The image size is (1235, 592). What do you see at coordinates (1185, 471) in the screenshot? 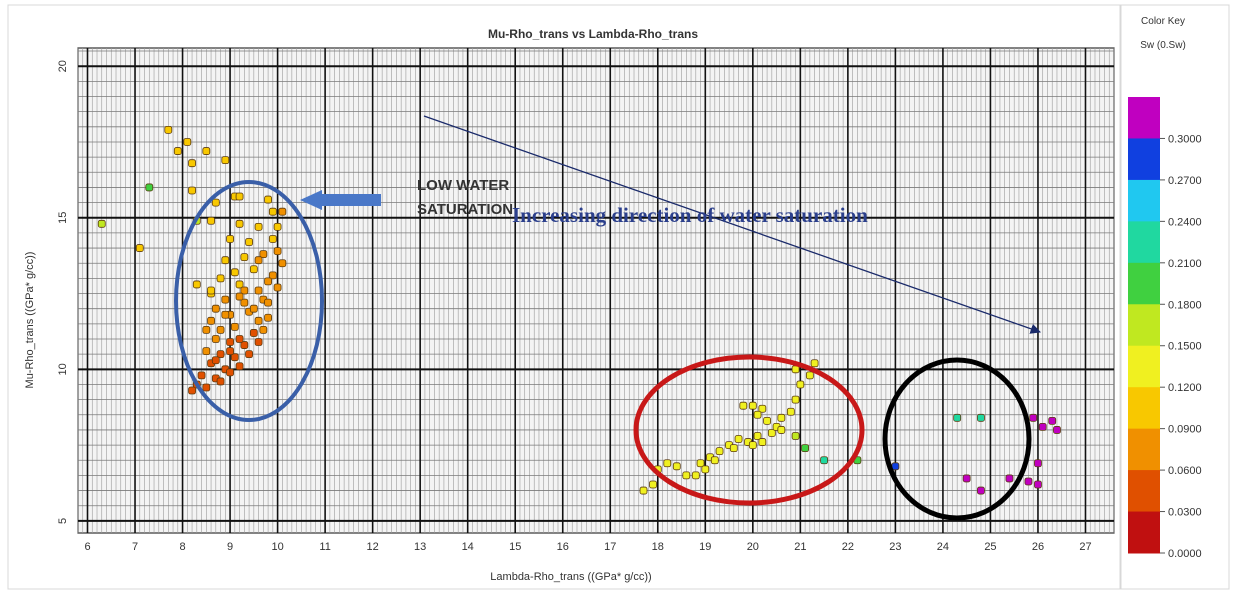
I see `color-key-label: 0.0600` at bounding box center [1185, 471].